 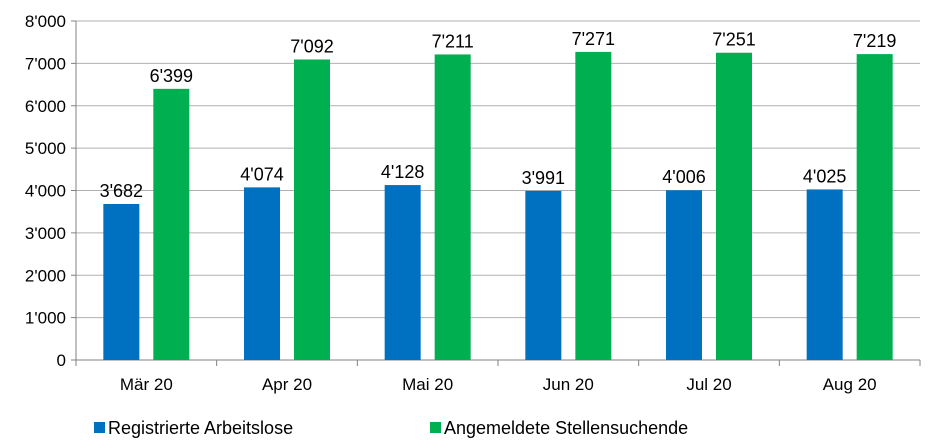 What do you see at coordinates (61, 360) in the screenshot?
I see `y-tick-label: 0` at bounding box center [61, 360].